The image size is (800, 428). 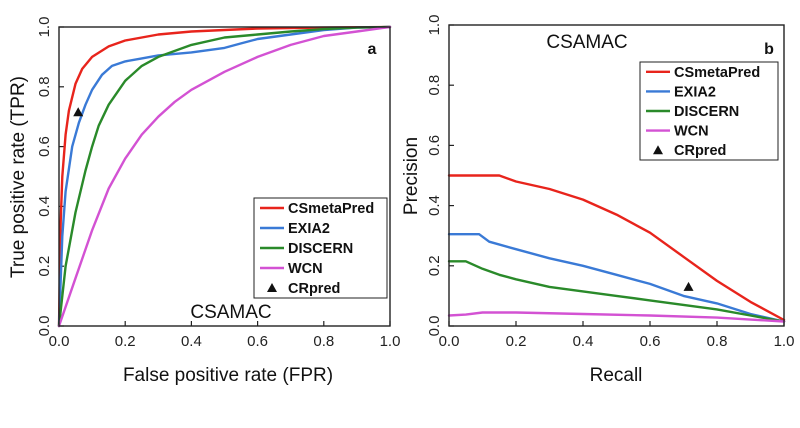 I want to click on panel-a-legend-label: WCN, so click(x=305, y=269).